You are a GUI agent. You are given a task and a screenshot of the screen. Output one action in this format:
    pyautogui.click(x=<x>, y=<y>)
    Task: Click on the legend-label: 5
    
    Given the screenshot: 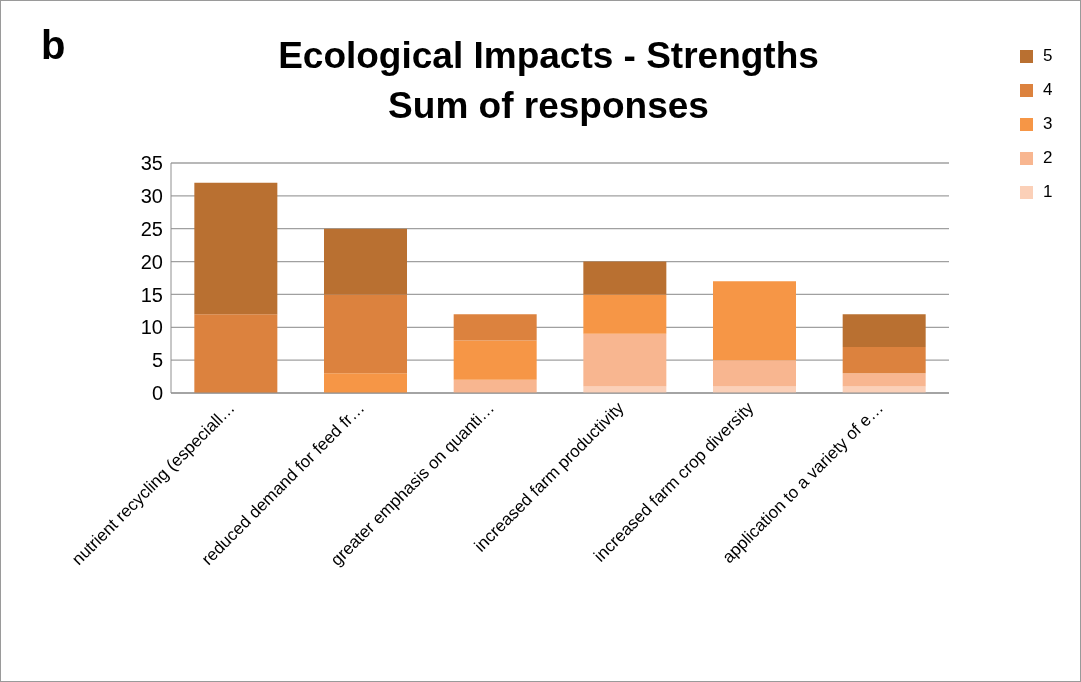 What is the action you would take?
    pyautogui.click(x=1048, y=56)
    